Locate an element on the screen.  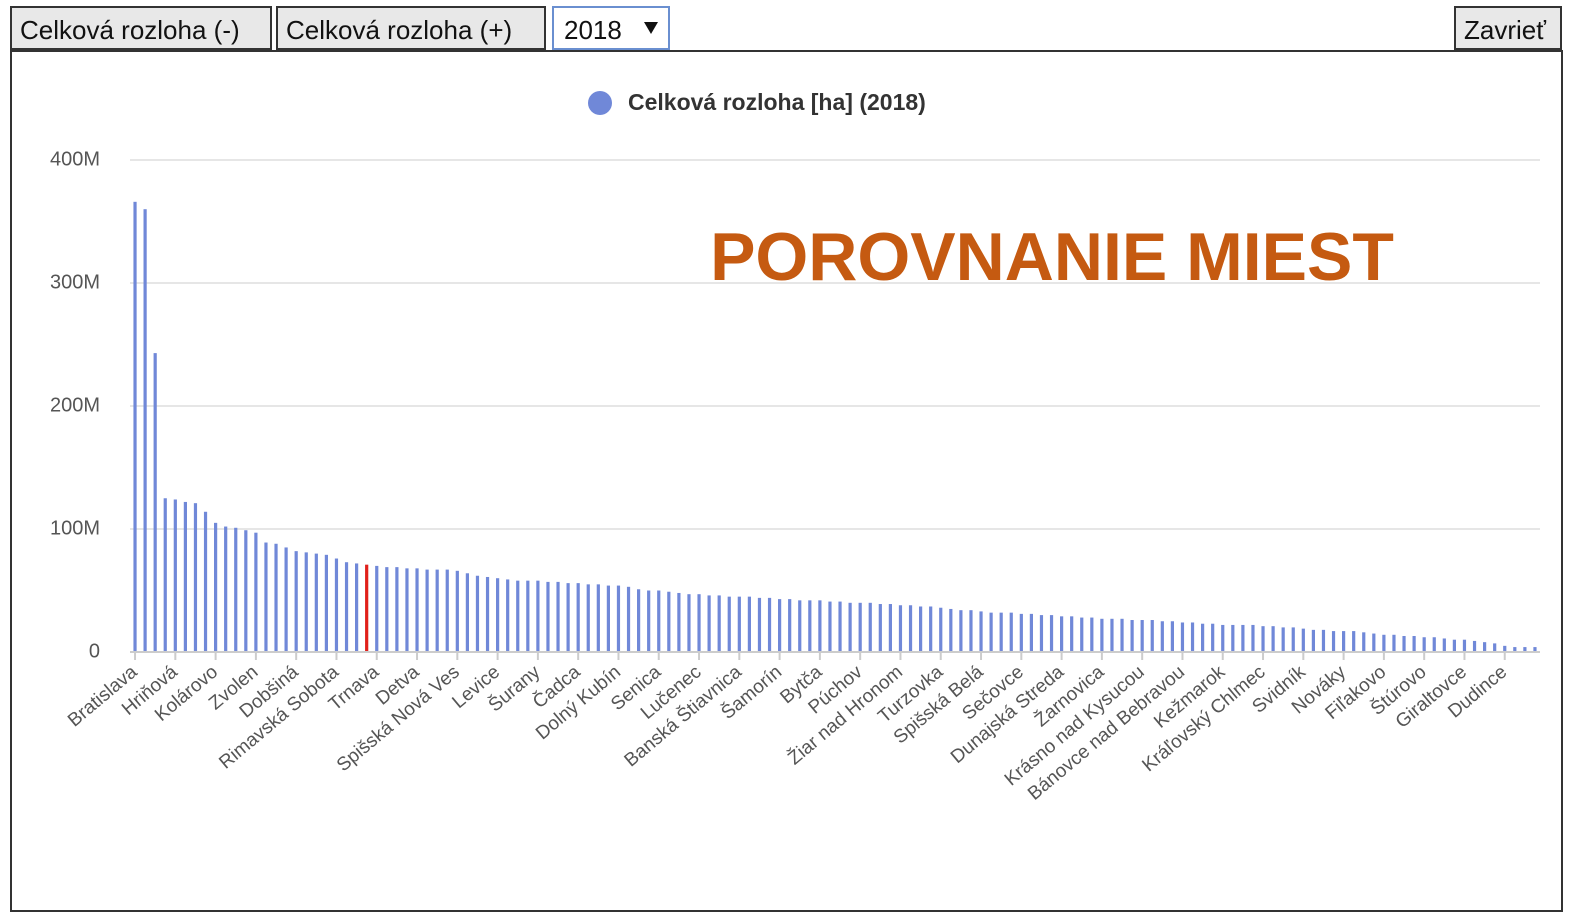
year-select: 2018 is located at coordinates (611, 28).